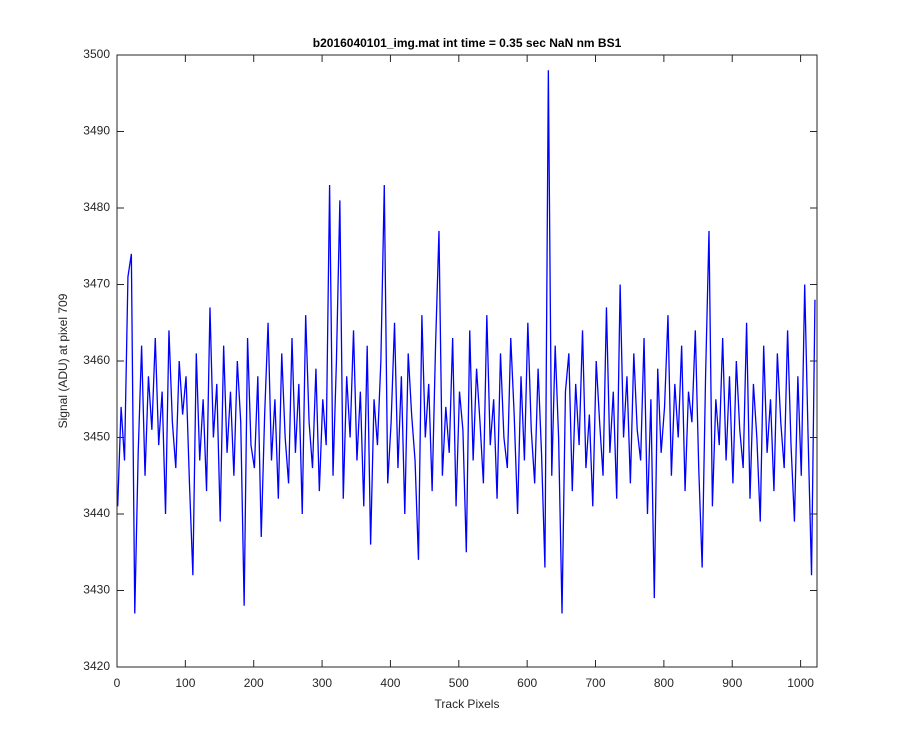  What do you see at coordinates (527, 683) in the screenshot?
I see `x-tick-label: 600` at bounding box center [527, 683].